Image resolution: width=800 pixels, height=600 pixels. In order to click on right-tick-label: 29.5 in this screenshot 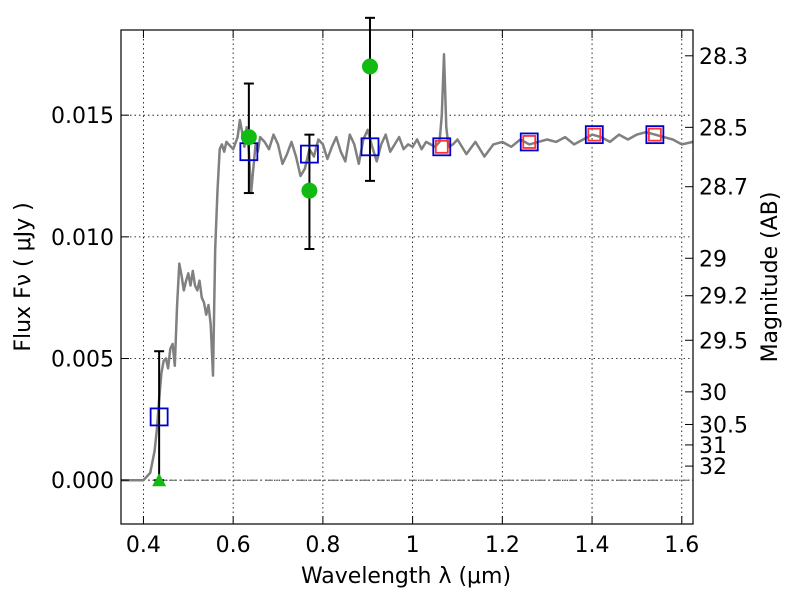, I will do `click(723, 341)`.